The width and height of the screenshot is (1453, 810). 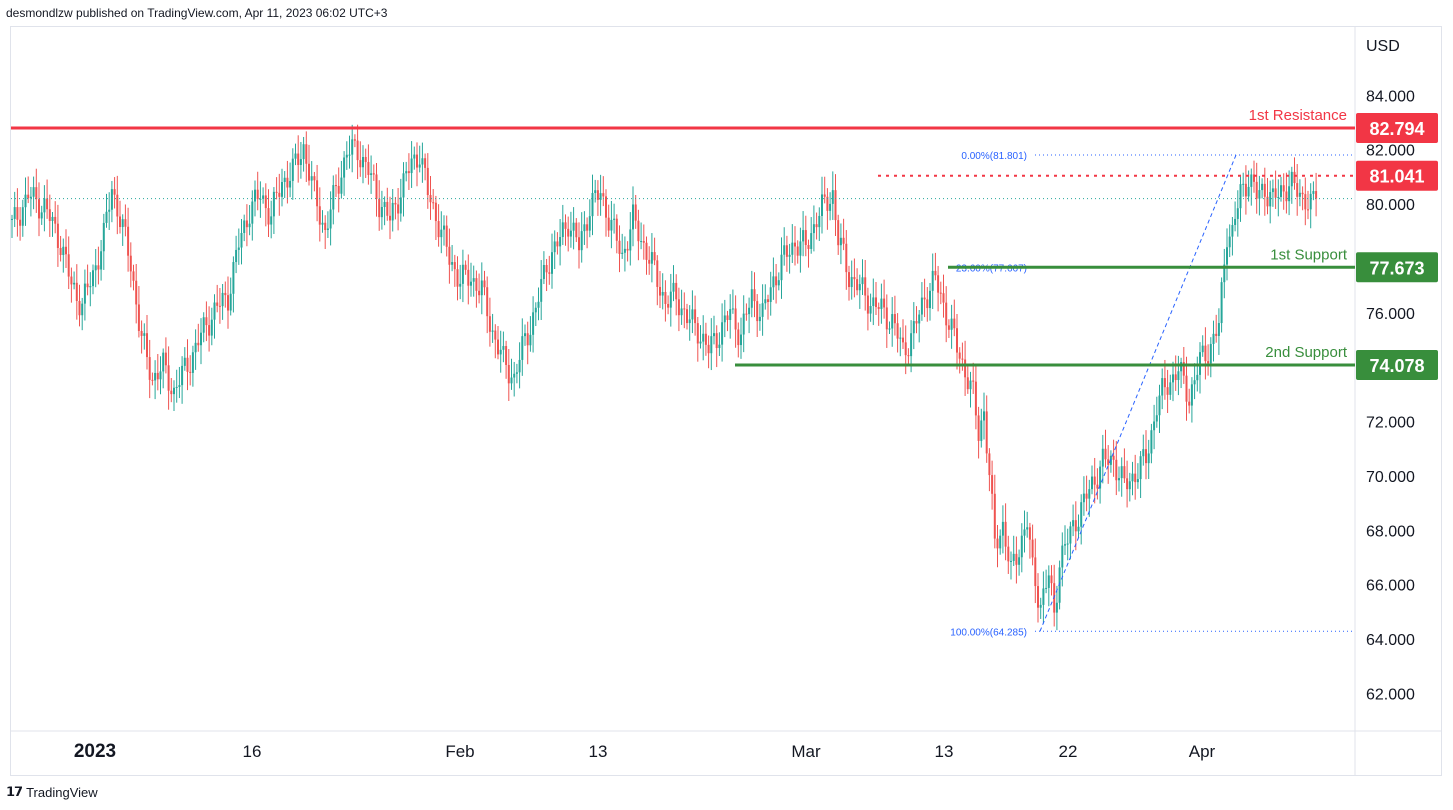 What do you see at coordinates (598, 751) in the screenshot?
I see `x-tick-label: 13` at bounding box center [598, 751].